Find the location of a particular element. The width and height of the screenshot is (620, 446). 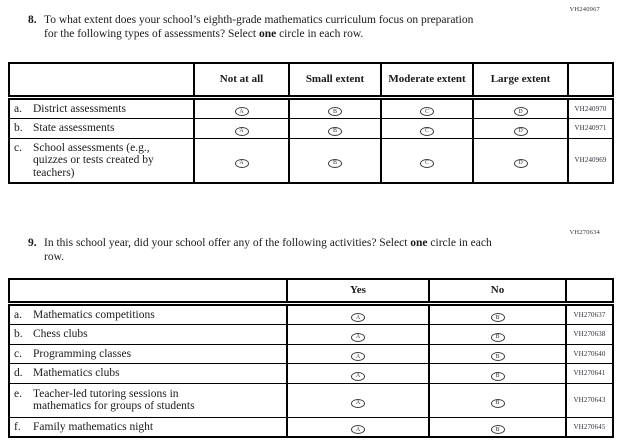

row-label: f. Family mathematics night is located at coordinates (148, 427).